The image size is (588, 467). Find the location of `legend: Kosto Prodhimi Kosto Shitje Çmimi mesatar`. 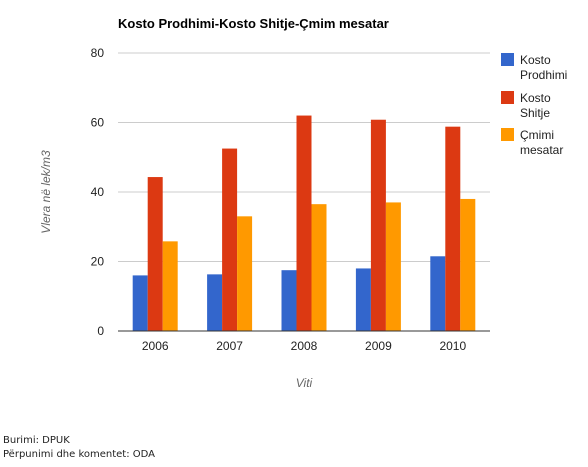

legend: Kosto Prodhimi Kosto Shitje Çmimi mesatar is located at coordinates (534, 105).